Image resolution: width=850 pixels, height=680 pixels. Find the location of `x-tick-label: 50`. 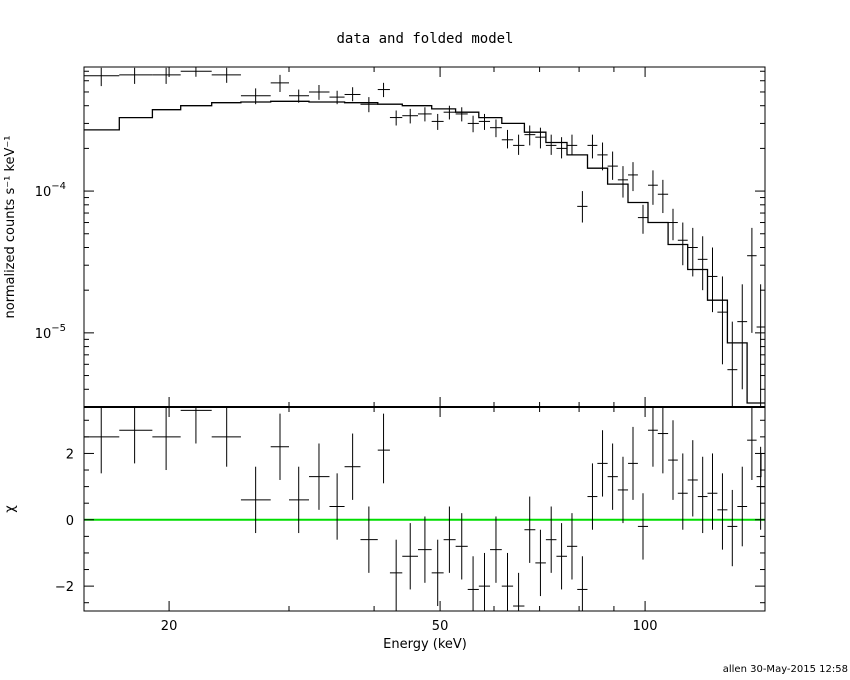

x-tick-label: 50 is located at coordinates (440, 626).